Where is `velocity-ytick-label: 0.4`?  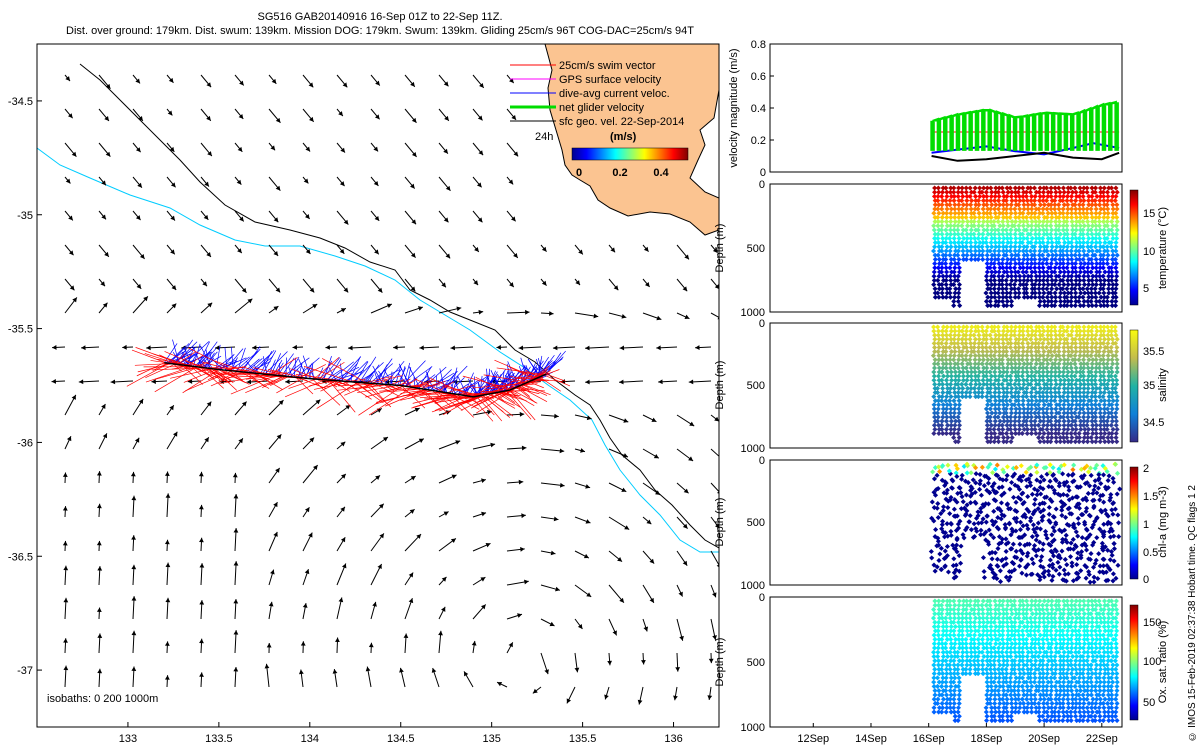
velocity-ytick-label: 0.4 is located at coordinates (758, 109).